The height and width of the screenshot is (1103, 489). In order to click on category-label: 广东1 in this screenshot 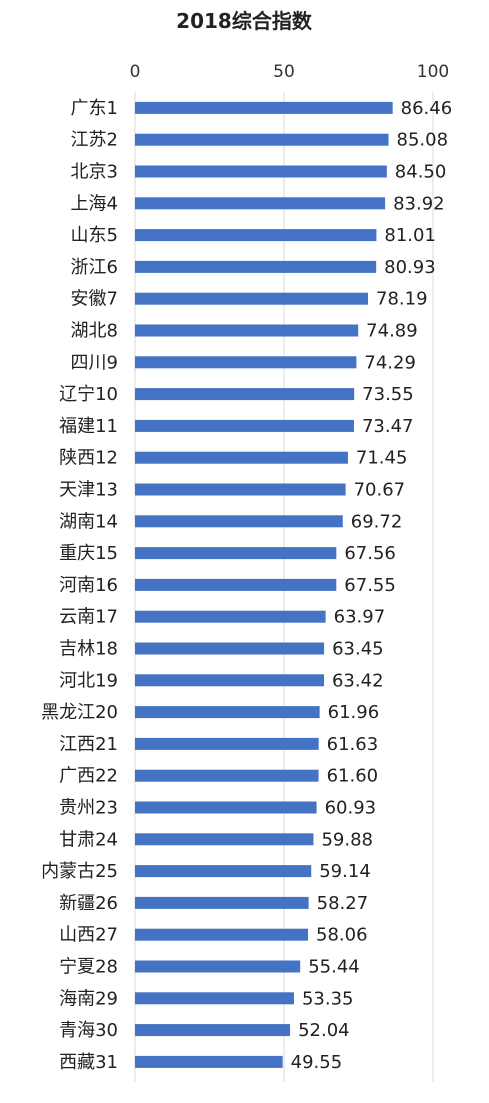, I will do `click(94, 108)`.